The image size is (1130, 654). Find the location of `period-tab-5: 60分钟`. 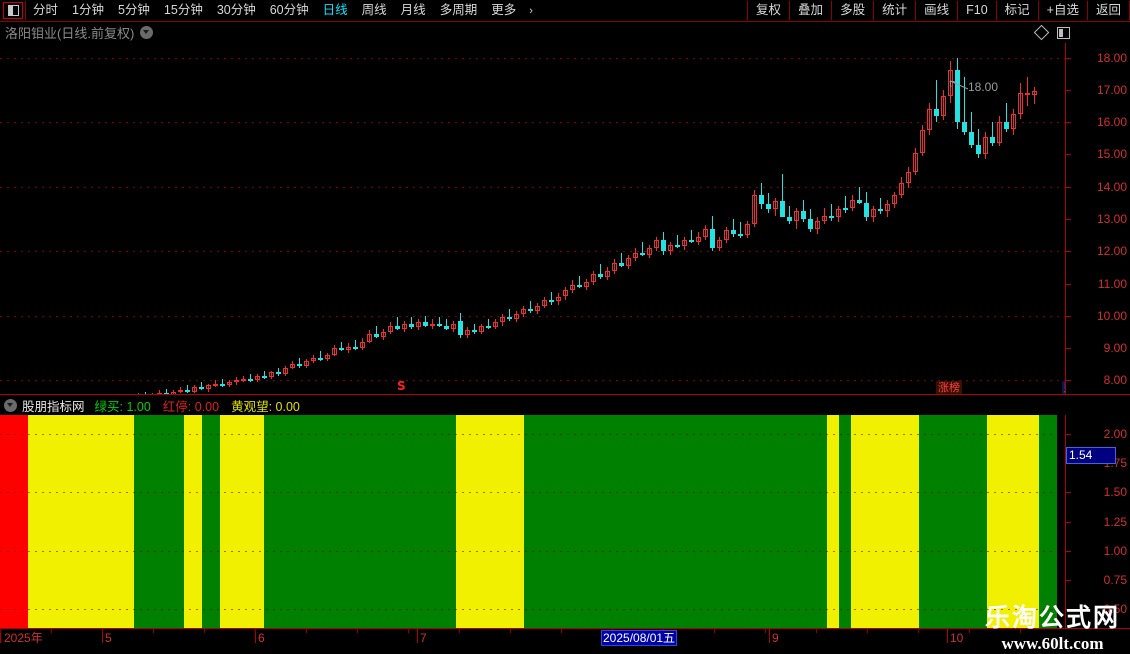

period-tab-5: 60分钟 is located at coordinates (289, 10).